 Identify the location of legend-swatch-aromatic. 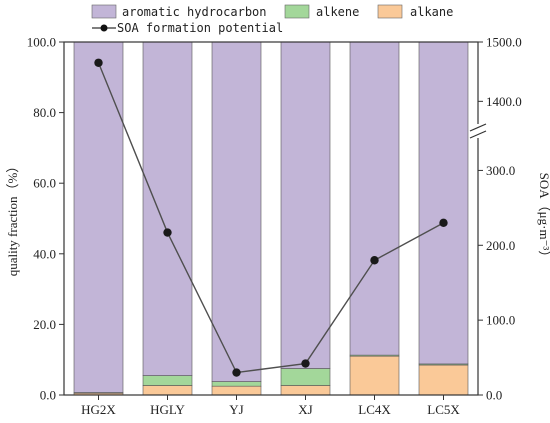
(104, 11).